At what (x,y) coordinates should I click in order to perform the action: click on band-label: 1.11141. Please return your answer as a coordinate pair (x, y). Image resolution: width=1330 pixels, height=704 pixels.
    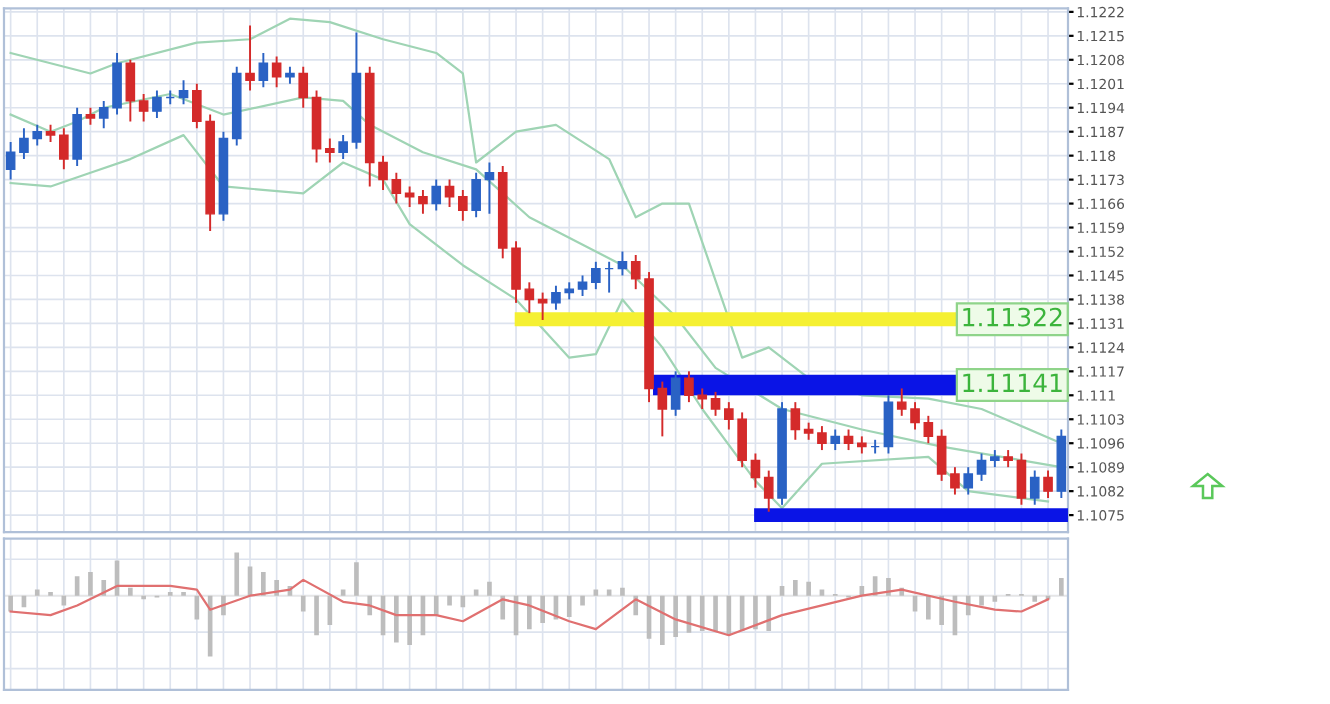
    Looking at the image, I should click on (1012, 382).